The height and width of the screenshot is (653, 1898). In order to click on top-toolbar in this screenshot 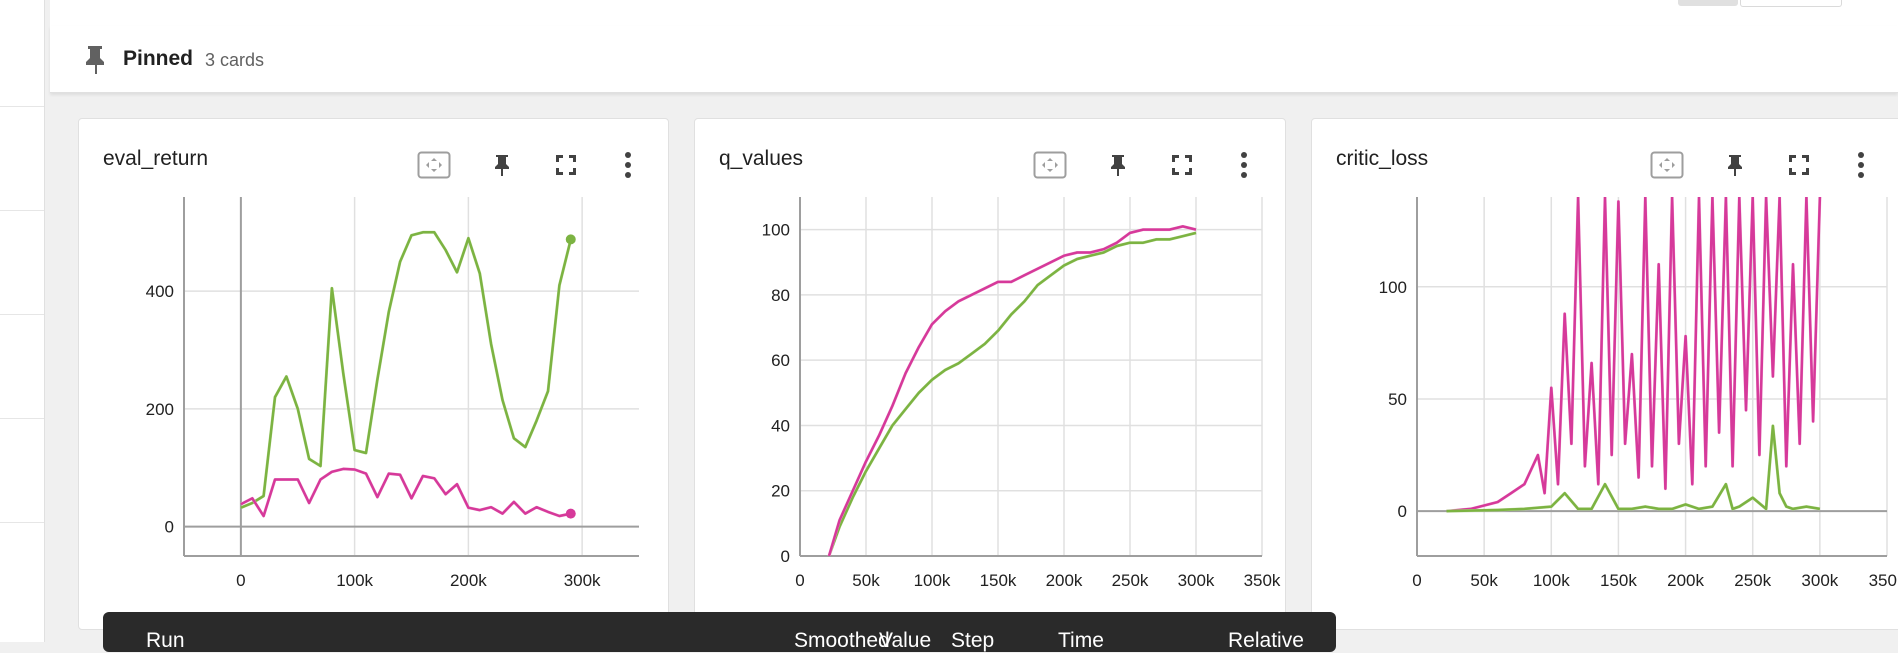, I will do `click(974, 13)`.